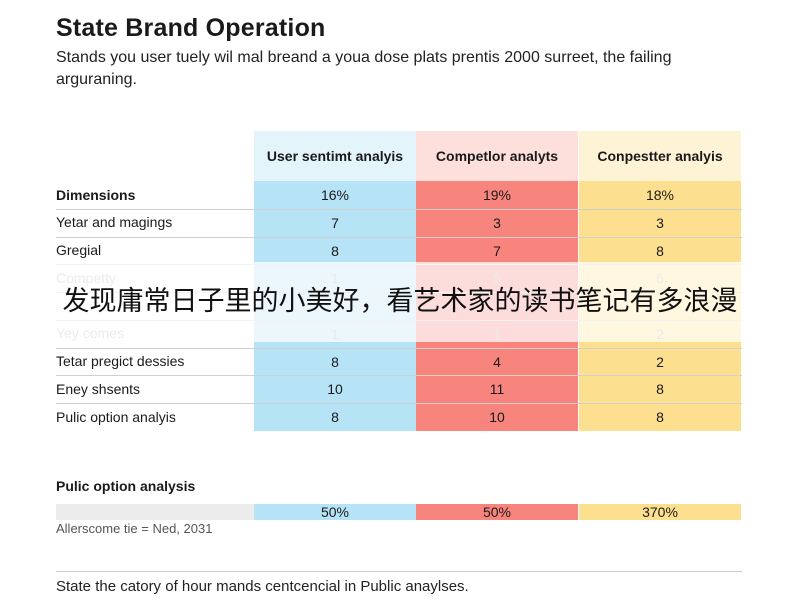 The height and width of the screenshot is (600, 800). I want to click on row-label: Gregial, so click(79, 250).